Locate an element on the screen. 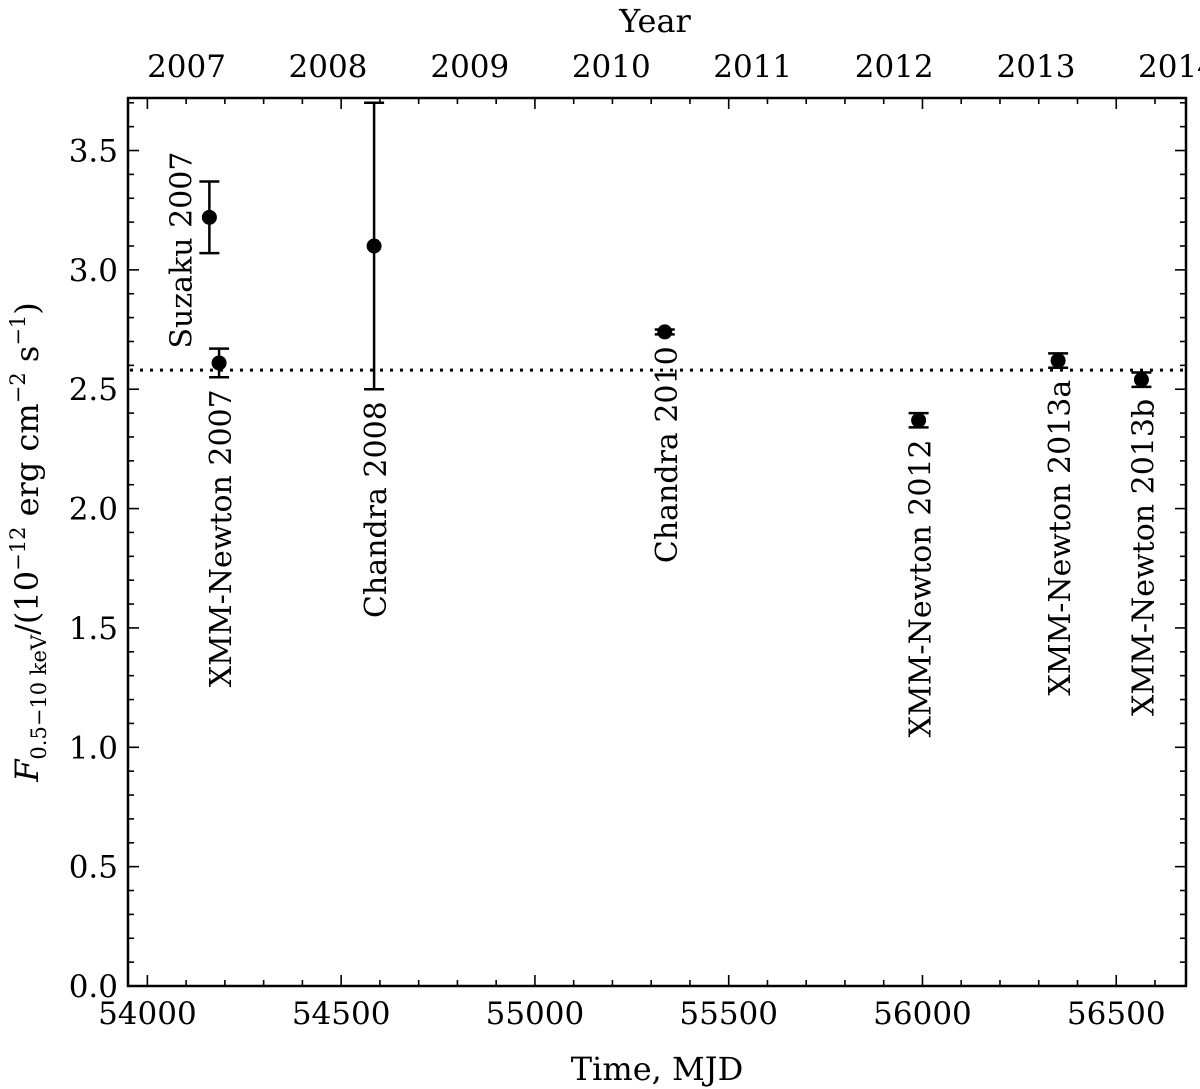  y-tick-label: 3.5 is located at coordinates (93, 152).